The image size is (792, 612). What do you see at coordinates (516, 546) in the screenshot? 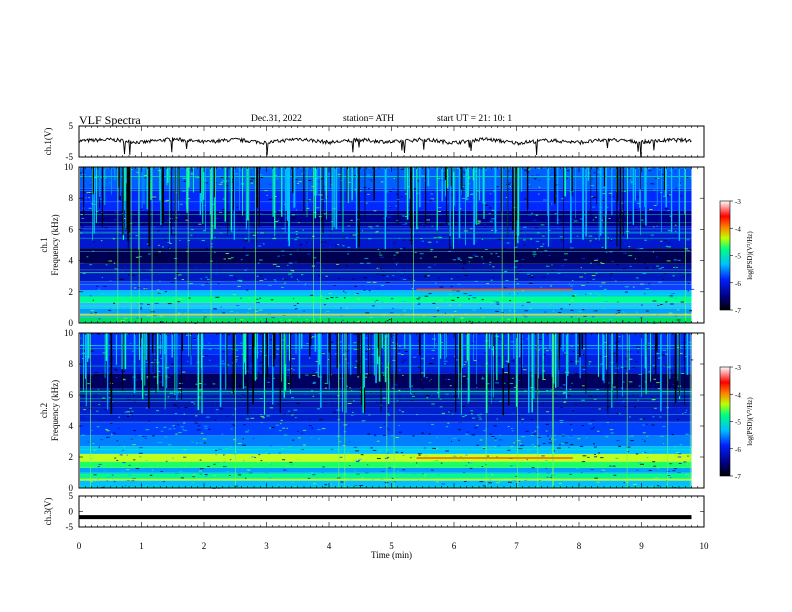
I see `x-tick-label: 7` at bounding box center [516, 546].